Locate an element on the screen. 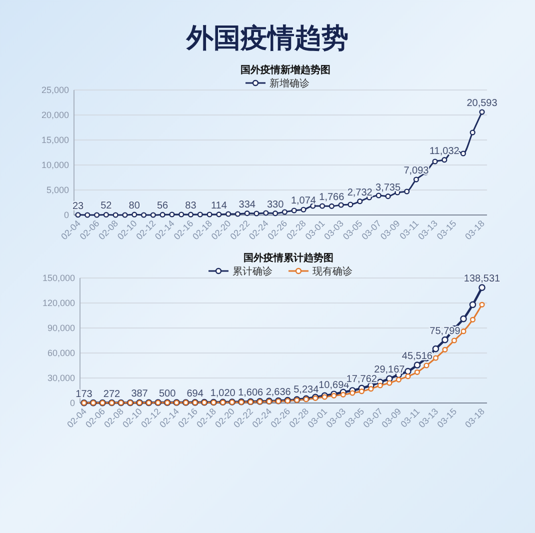 This screenshot has height=533, width=535. data-label: 173 is located at coordinates (84, 394).